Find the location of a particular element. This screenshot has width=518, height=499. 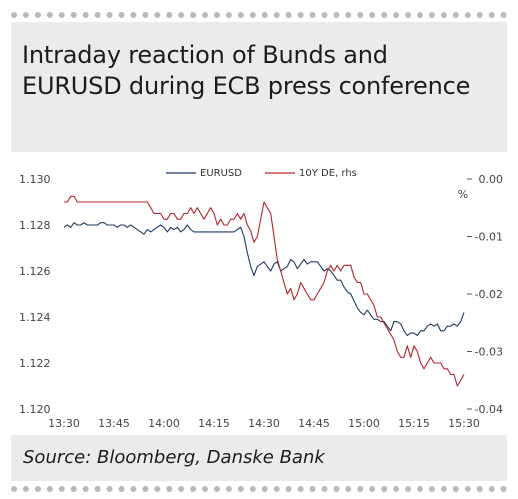

x-tick-label: 15:15 is located at coordinates (414, 423).